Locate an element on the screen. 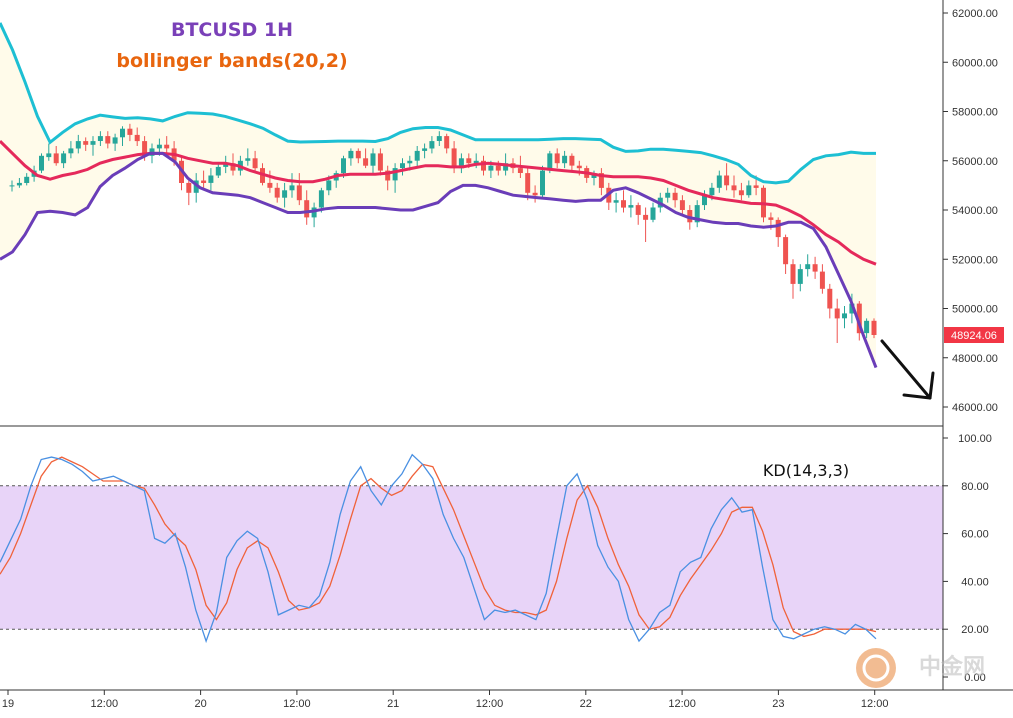 This screenshot has width=1013, height=718. logo-ring is located at coordinates (876, 668).